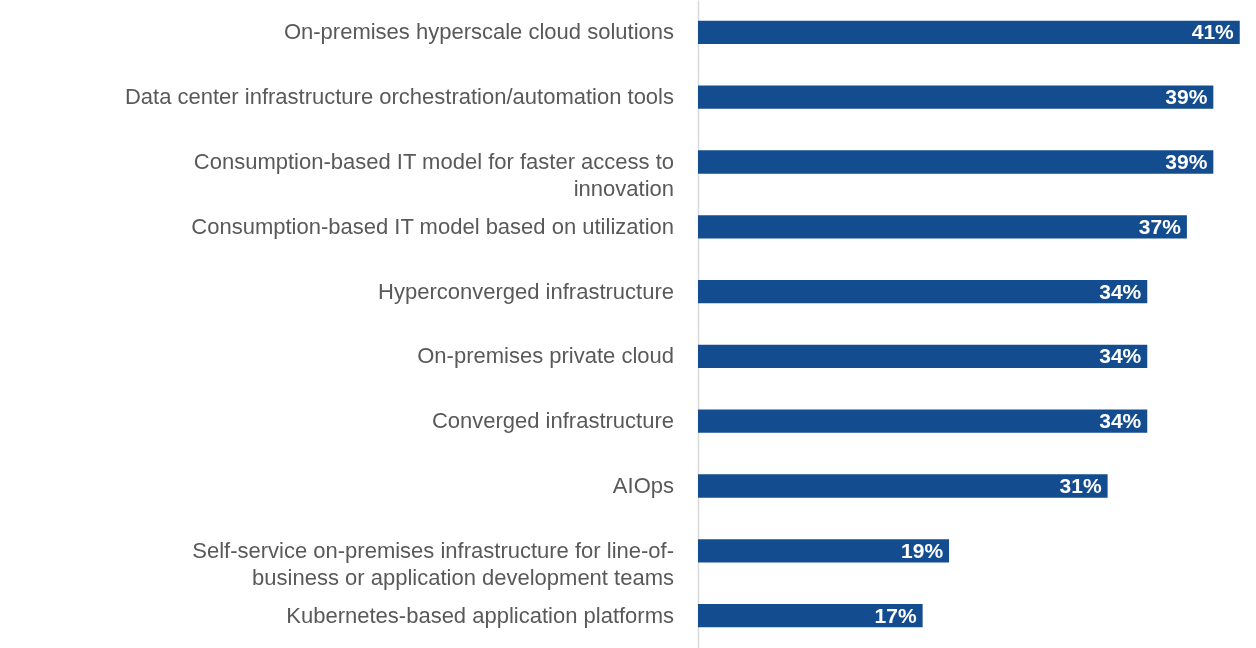  I want to click on y-tick-label: Data center infrastructure orchestration/automation tools, so click(399, 97).